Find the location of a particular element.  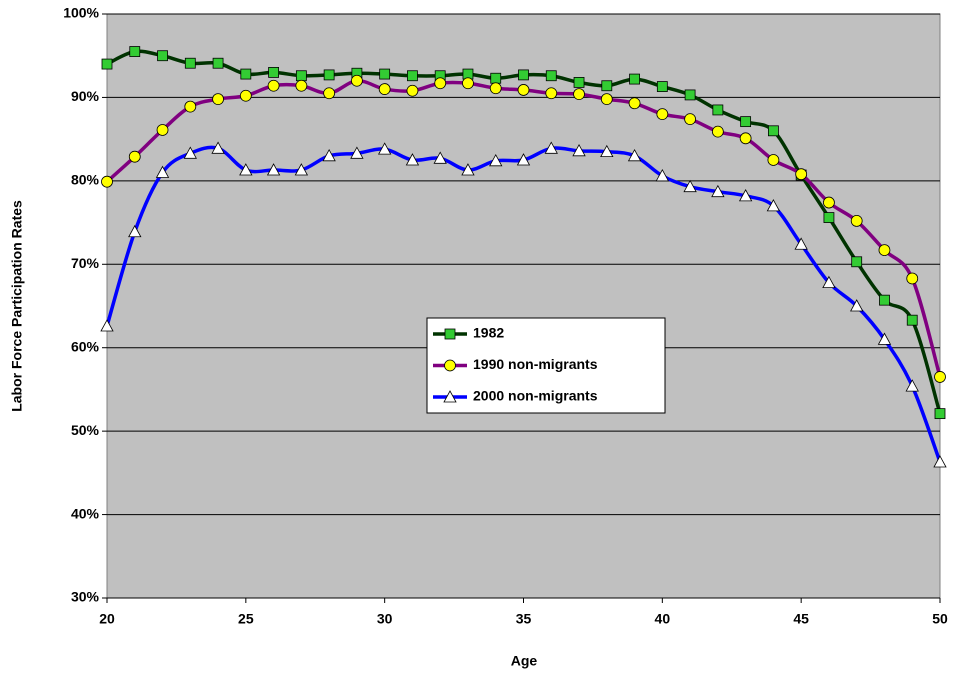

y-tick-label: 60% is located at coordinates (85, 346).